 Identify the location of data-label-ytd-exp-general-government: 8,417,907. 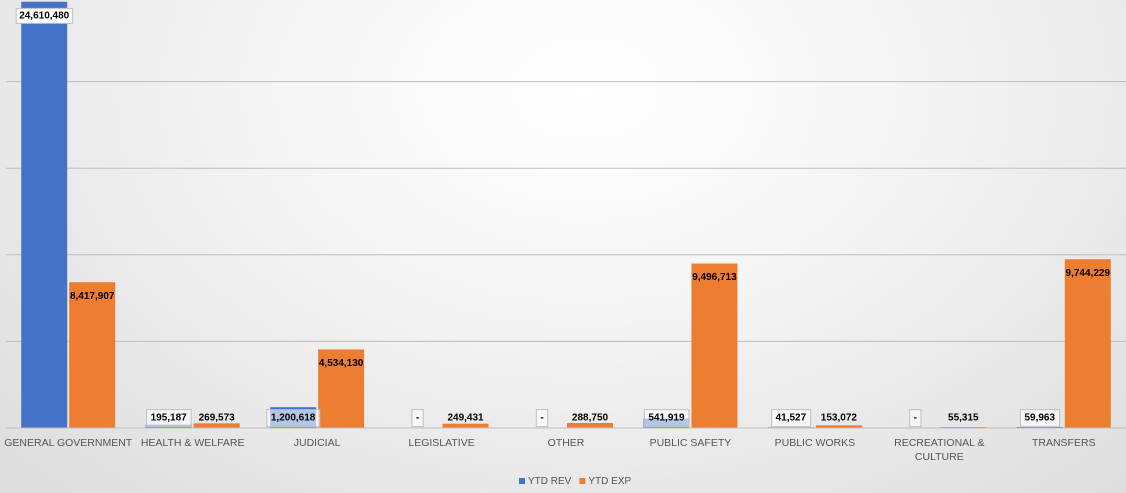
(92, 296).